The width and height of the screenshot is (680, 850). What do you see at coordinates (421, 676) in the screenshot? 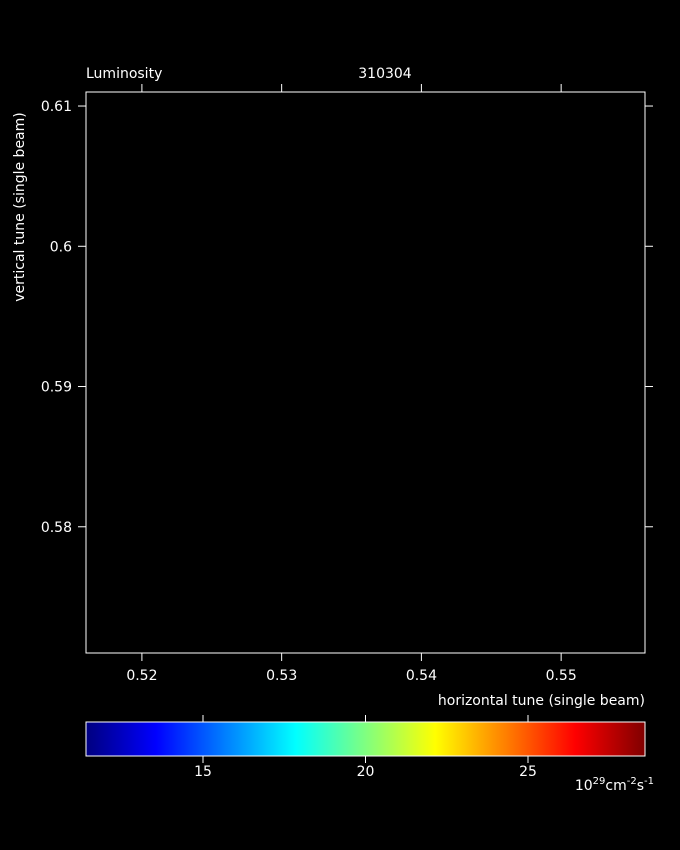
I see `x-tick-label: 0.54` at bounding box center [421, 676].